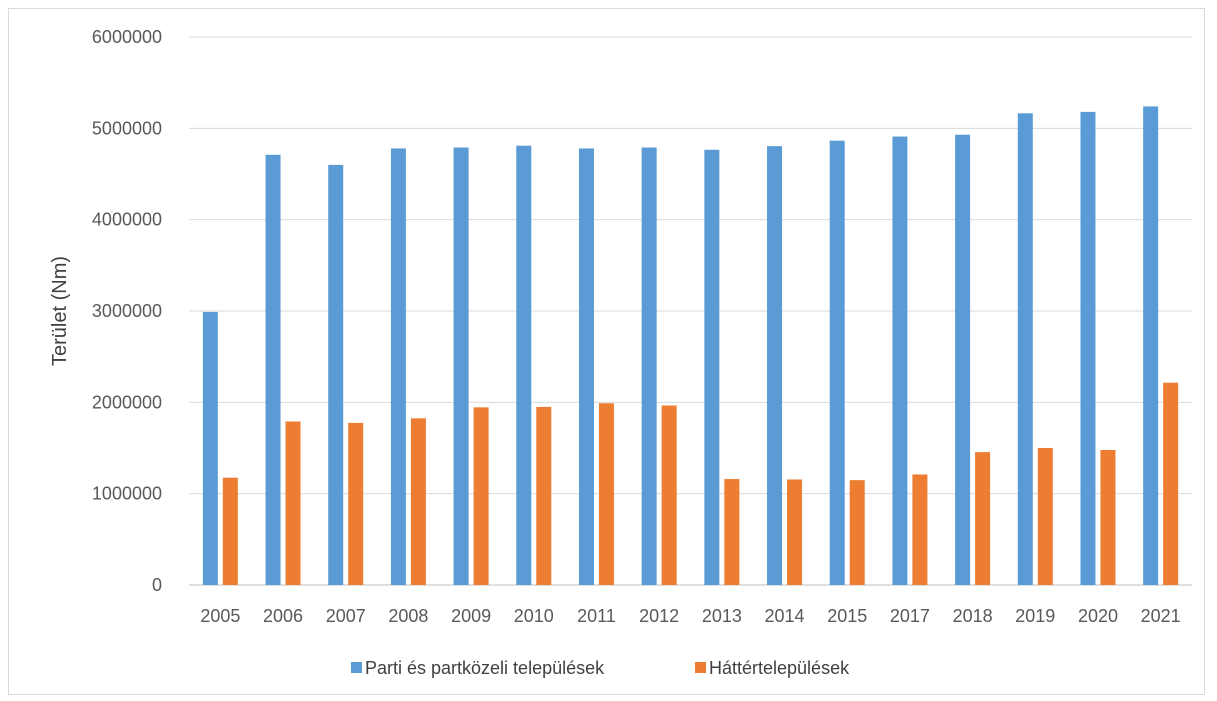  Describe the element at coordinates (461, 366) in the screenshot. I see `bar-parti-2009` at that location.